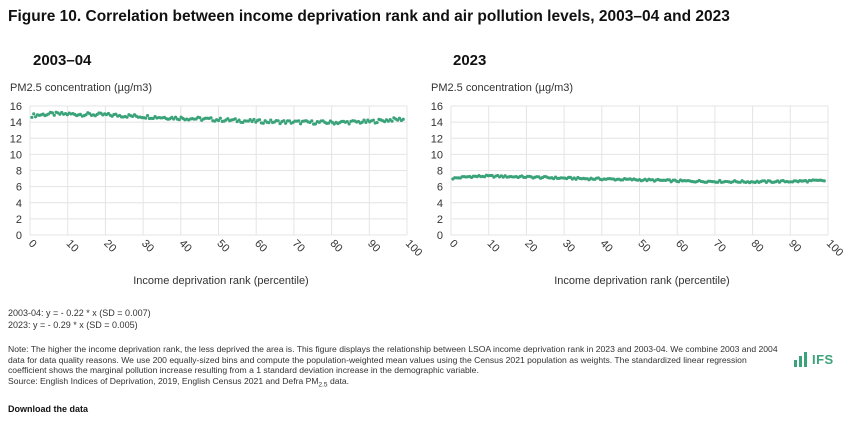  What do you see at coordinates (79, 313) in the screenshot?
I see `equation-2003: 2003-04: y = - 0.22 * x (SD = 0.007)` at bounding box center [79, 313].